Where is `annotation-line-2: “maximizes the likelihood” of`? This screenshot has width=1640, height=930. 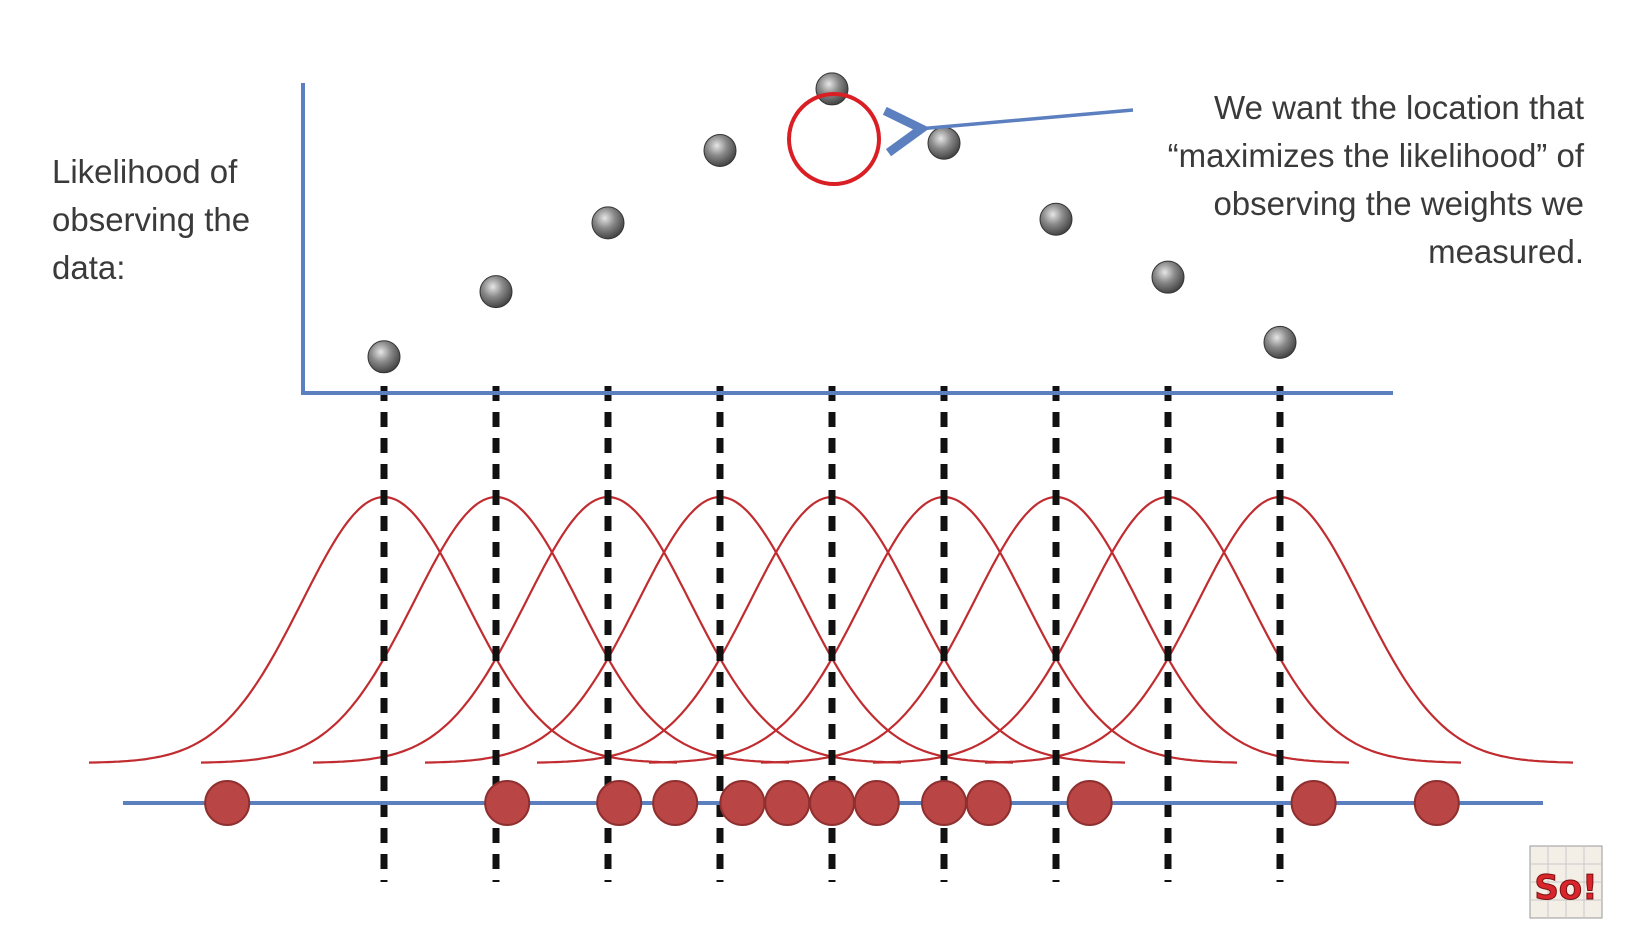
annotation-line-2: “maximizes the likelihood” of is located at coordinates (1375, 155).